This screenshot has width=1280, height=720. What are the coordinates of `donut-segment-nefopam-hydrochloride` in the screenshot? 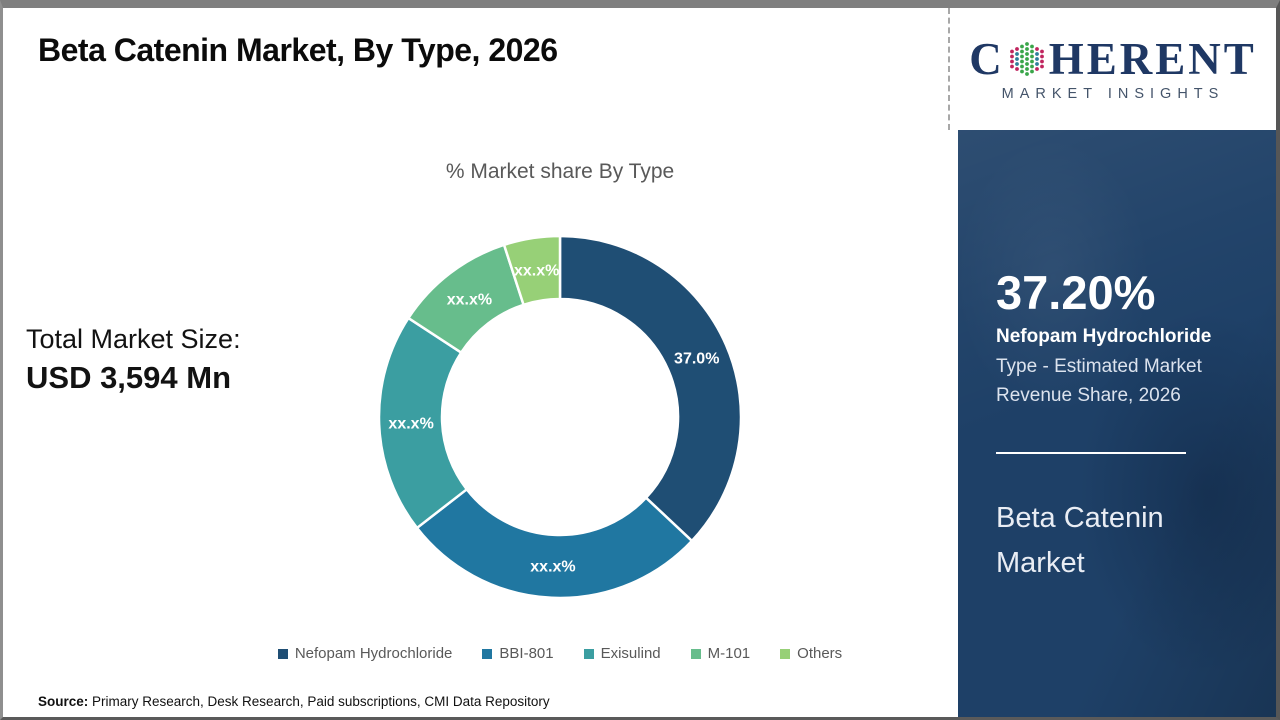 It's located at (650, 388).